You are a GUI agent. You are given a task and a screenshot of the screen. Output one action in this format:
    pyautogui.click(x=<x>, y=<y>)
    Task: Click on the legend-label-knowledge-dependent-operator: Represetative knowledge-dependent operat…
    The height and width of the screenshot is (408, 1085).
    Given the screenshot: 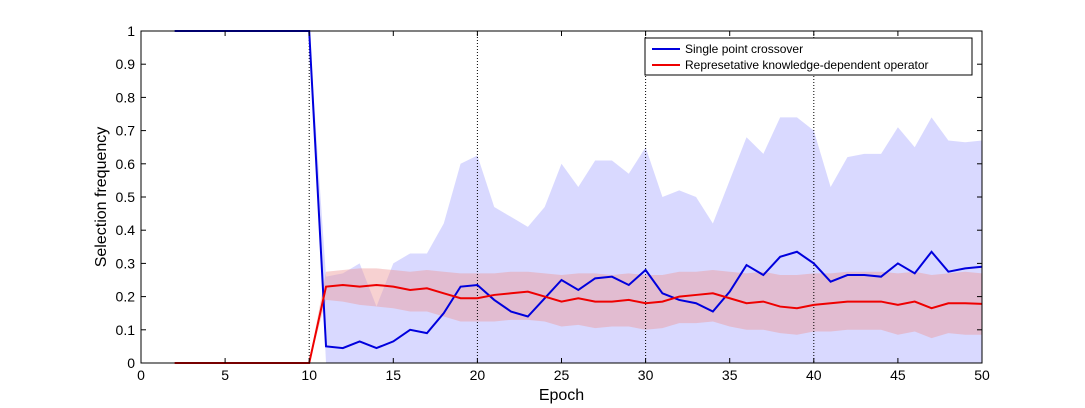 What is the action you would take?
    pyautogui.click(x=807, y=65)
    